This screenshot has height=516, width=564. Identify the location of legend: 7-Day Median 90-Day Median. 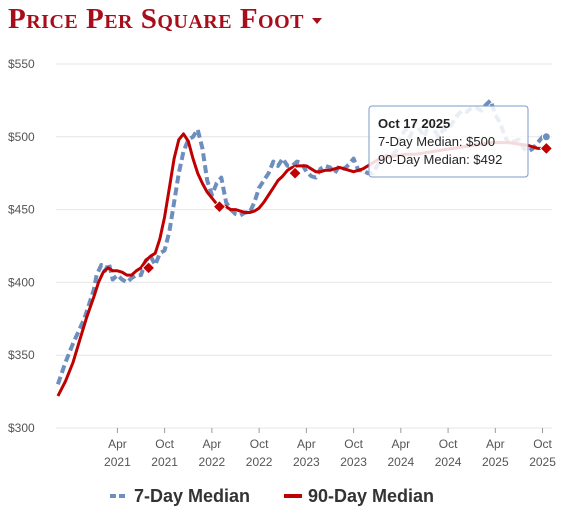
(272, 496).